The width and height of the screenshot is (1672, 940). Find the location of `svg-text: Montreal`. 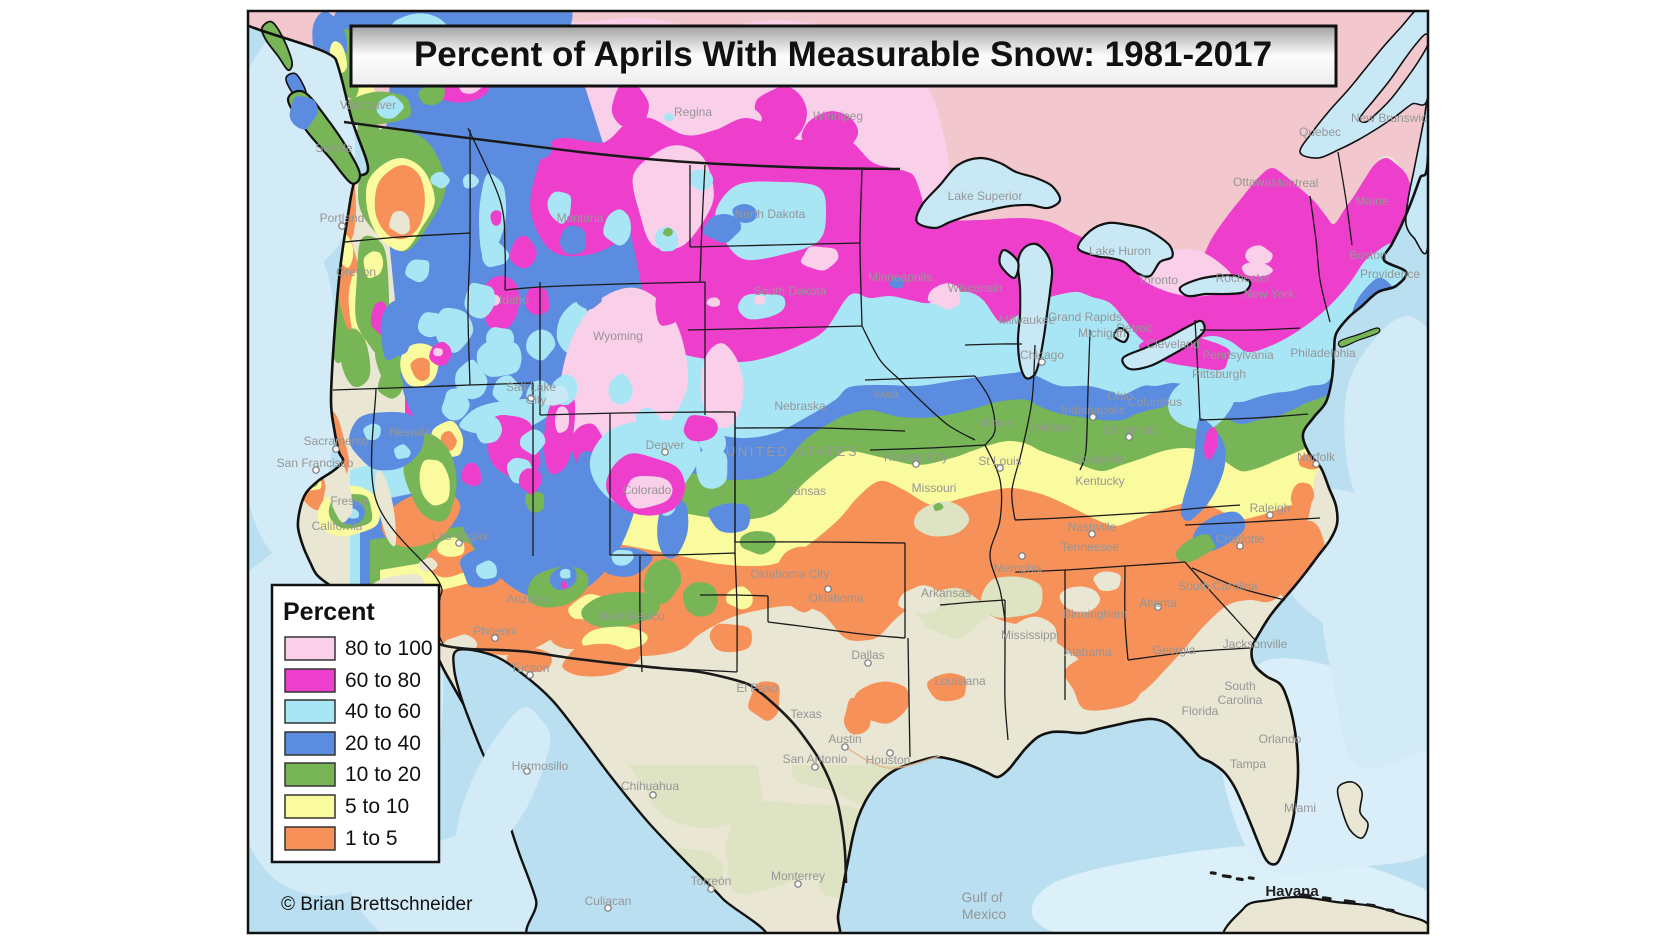

svg-text: Montreal is located at coordinates (1295, 183).